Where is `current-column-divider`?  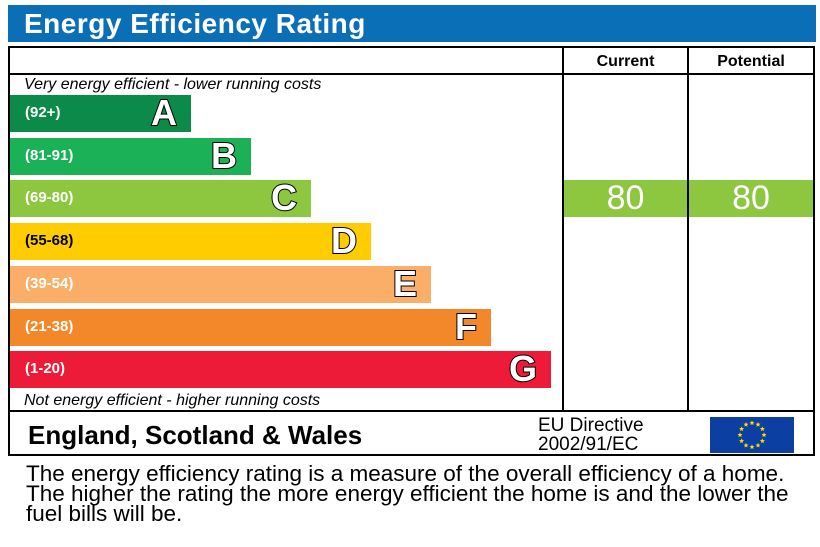
current-column-divider is located at coordinates (563, 228).